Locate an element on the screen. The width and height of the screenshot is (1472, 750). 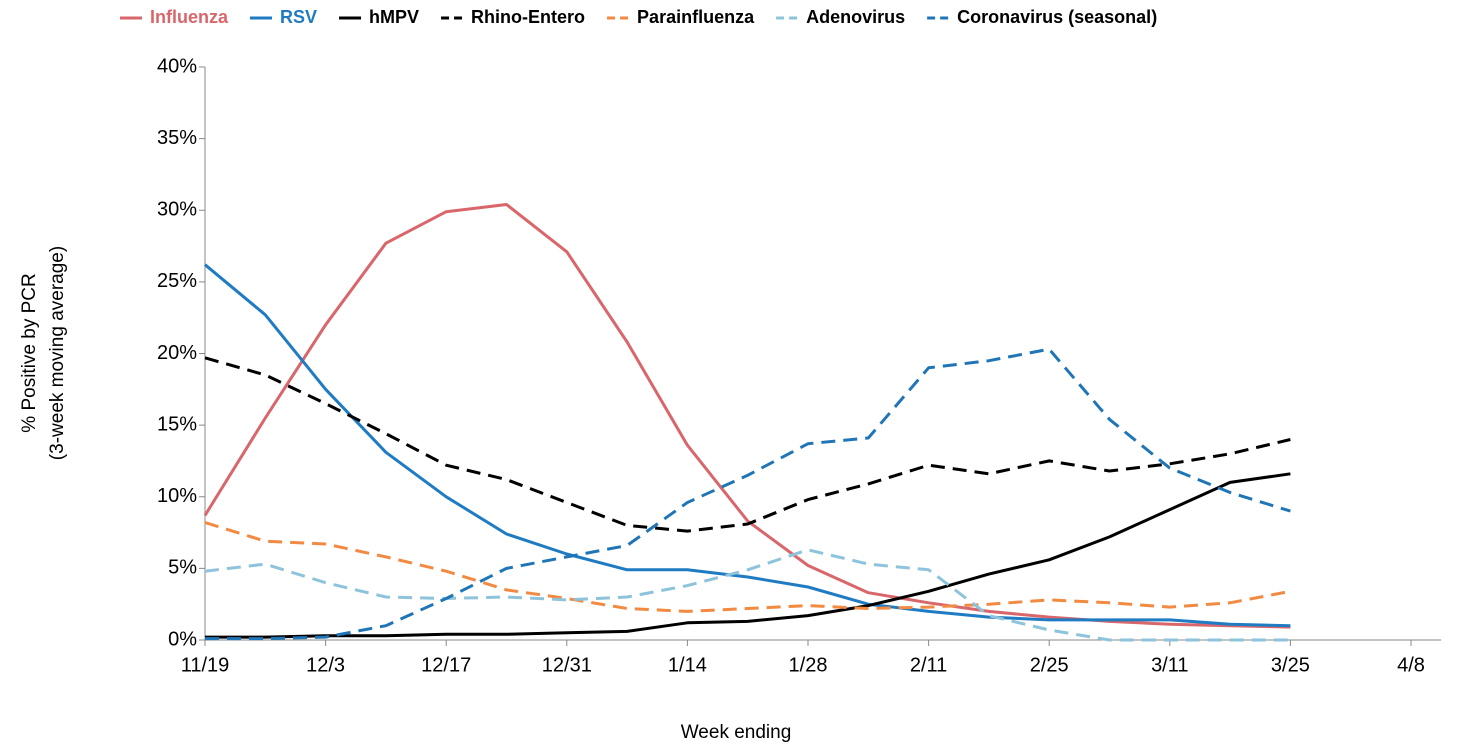
y-tick-label: 35% is located at coordinates (177, 138).